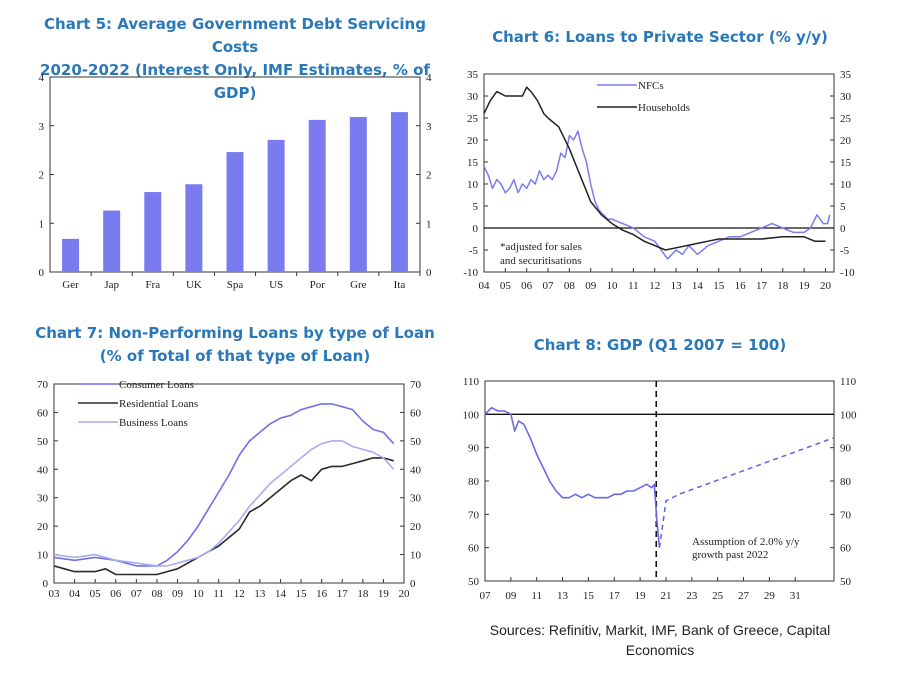  Describe the element at coordinates (718, 596) in the screenshot. I see `chart8-xtick-label: 25` at that location.